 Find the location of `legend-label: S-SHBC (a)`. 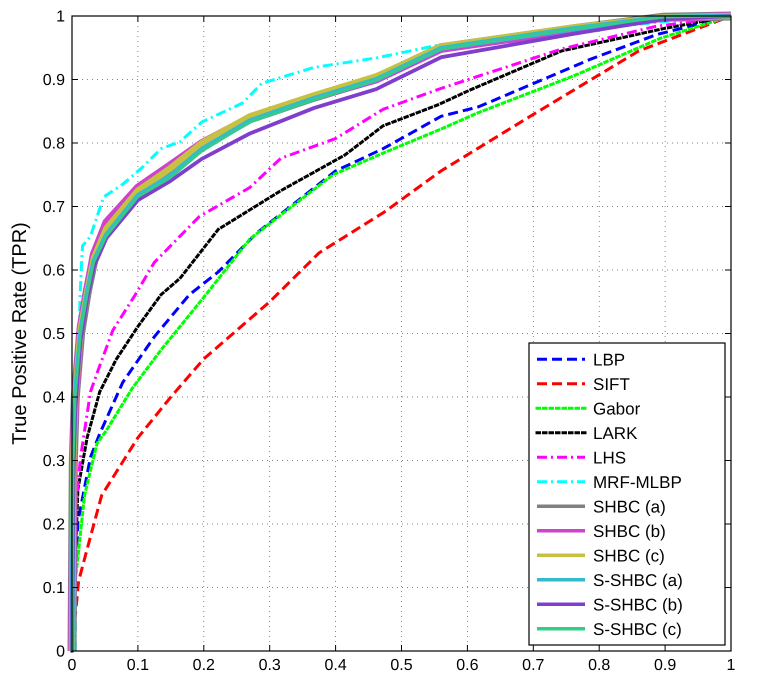

legend-label: S-SHBC (a) is located at coordinates (638, 580).